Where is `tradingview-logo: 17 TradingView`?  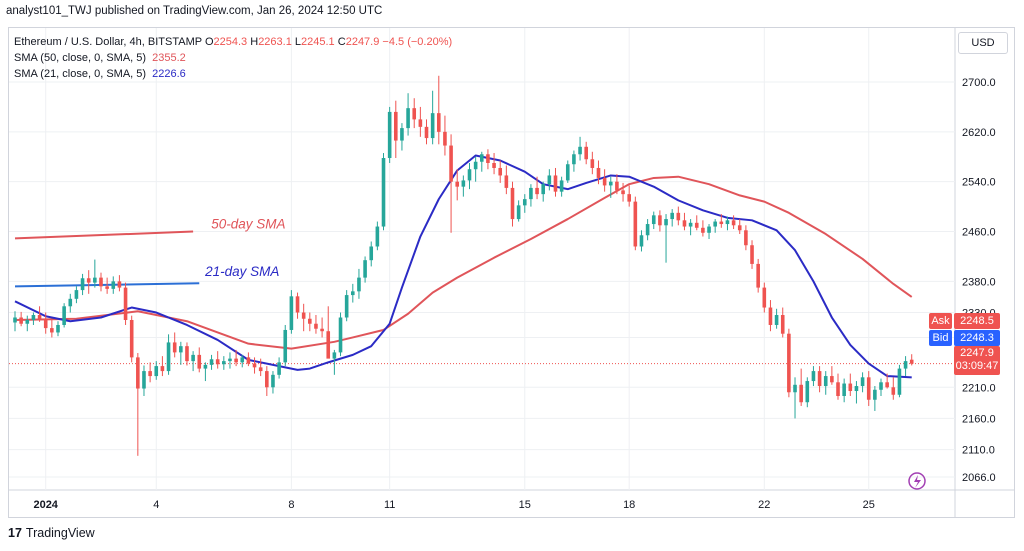 tradingview-logo: 17 TradingView is located at coordinates (51, 533).